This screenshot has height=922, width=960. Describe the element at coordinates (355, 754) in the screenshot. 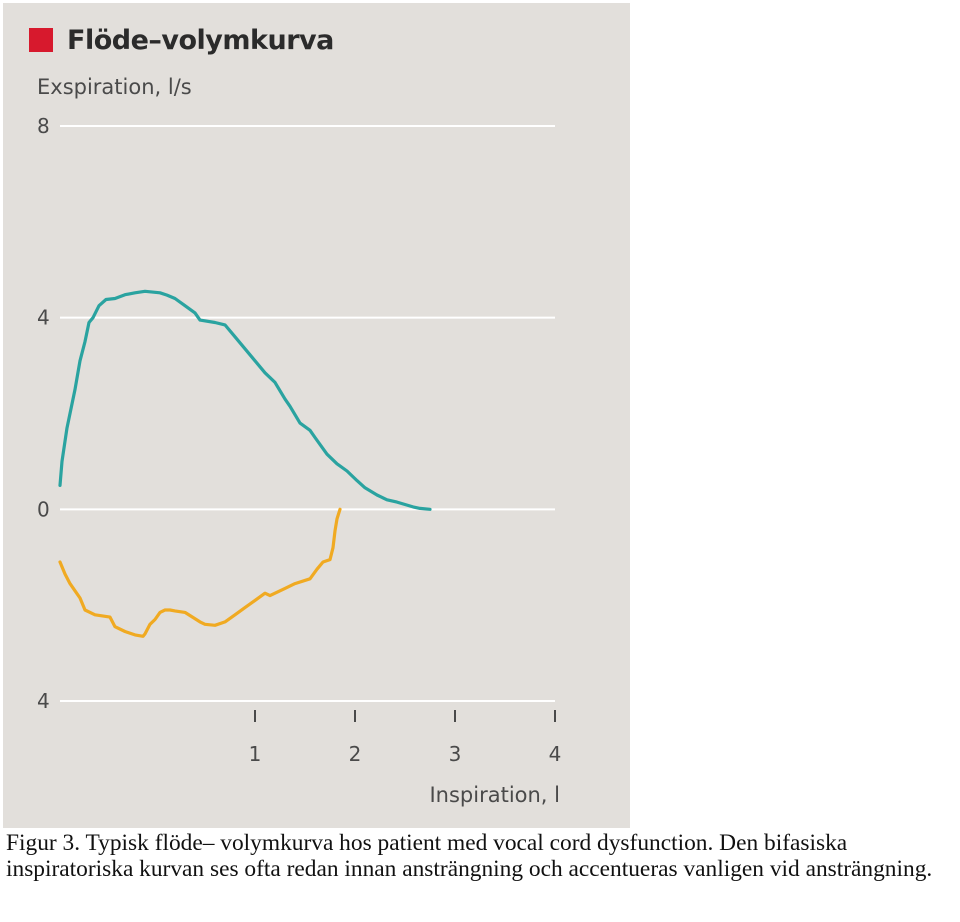

I see `x-tick-label: 2` at that location.